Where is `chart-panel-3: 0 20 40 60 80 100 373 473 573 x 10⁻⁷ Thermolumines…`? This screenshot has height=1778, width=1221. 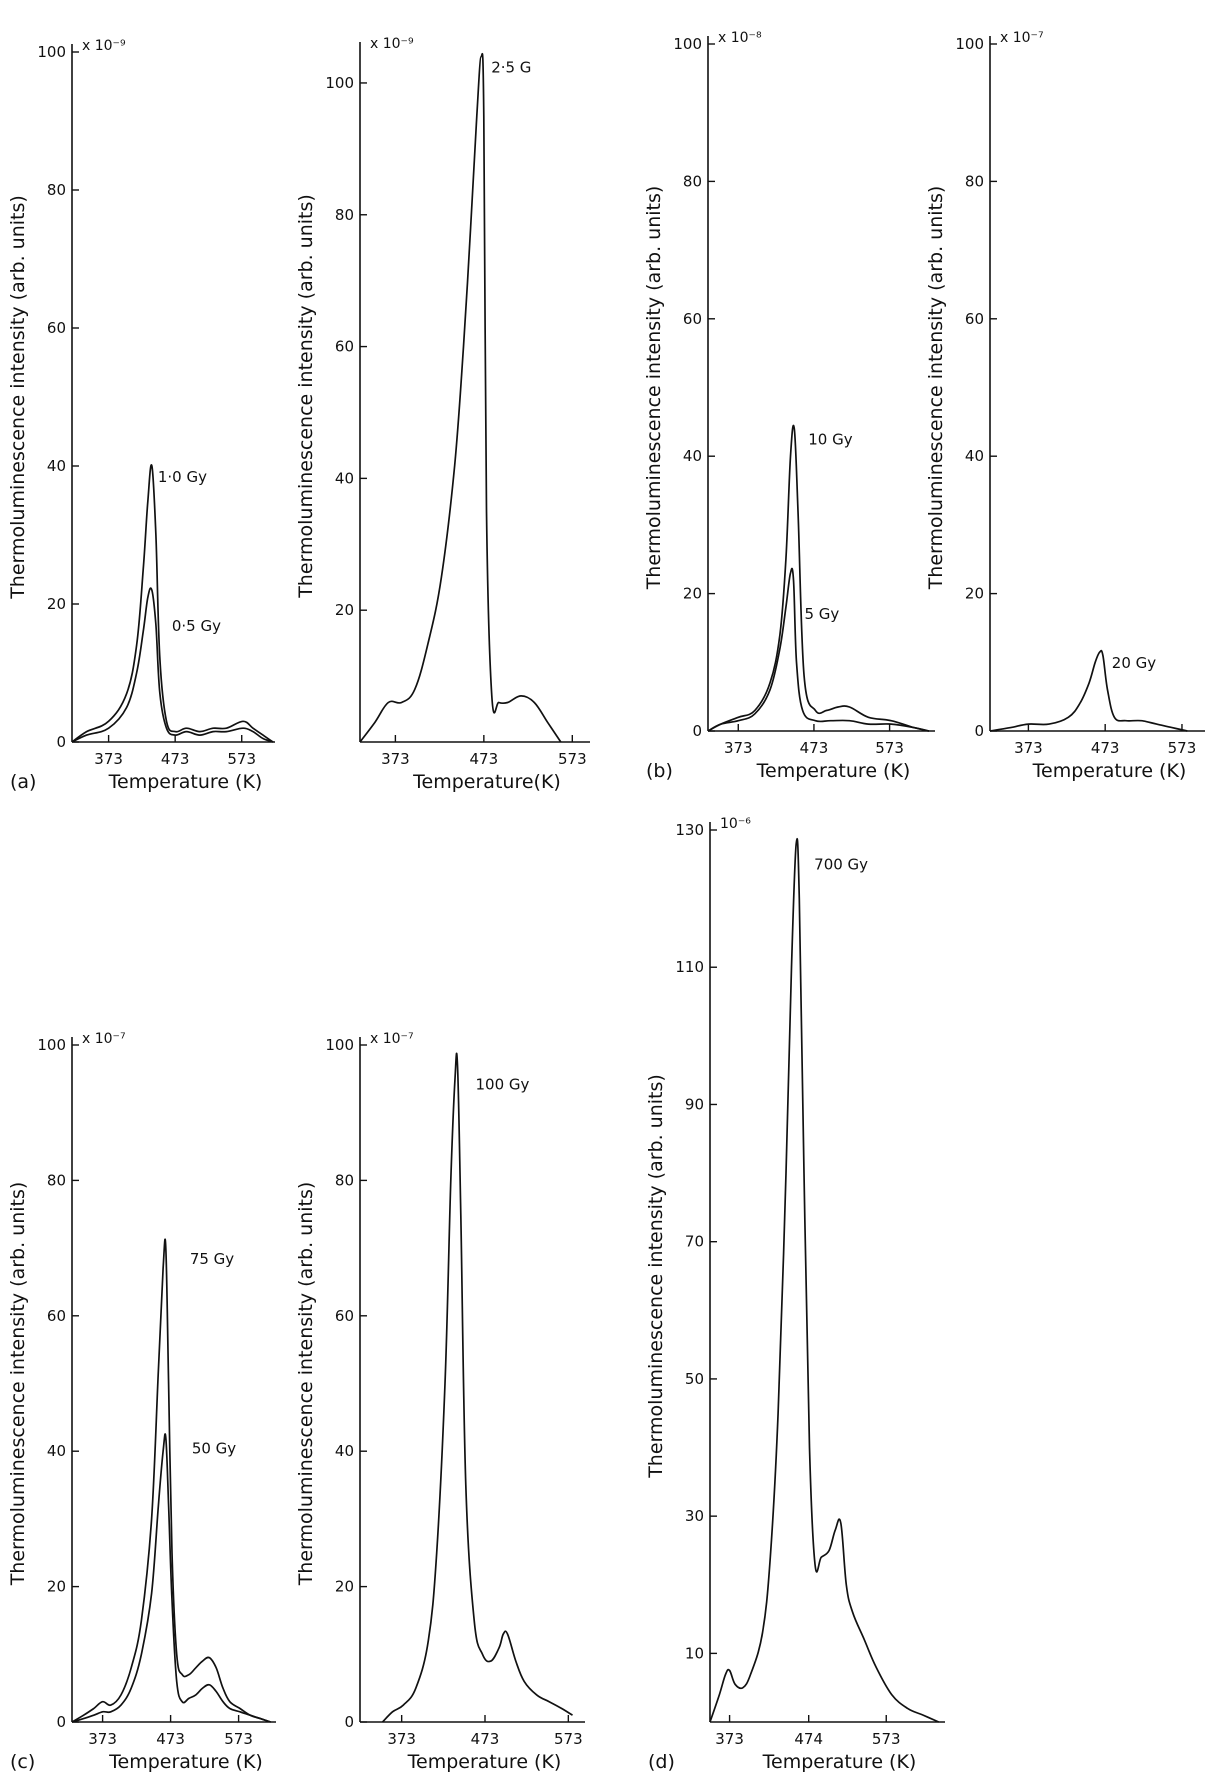
chart-panel-3: 0 20 40 60 80 100 373 473 573 x 10⁻⁷ Thermolumines… is located at coordinates (1065, 406).